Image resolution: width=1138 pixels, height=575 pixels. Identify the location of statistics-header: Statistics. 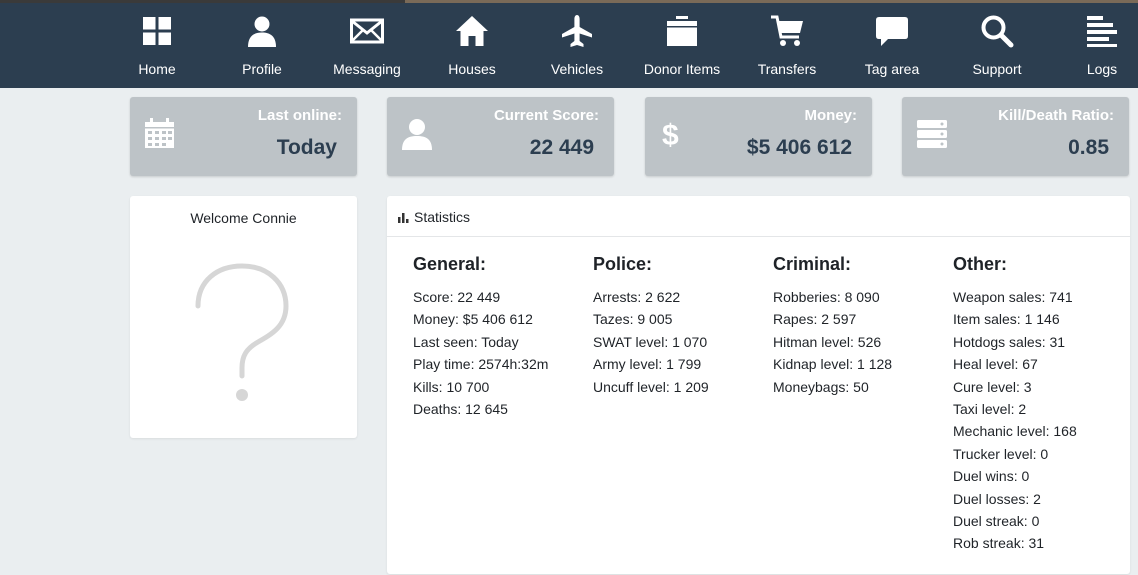
(758, 216).